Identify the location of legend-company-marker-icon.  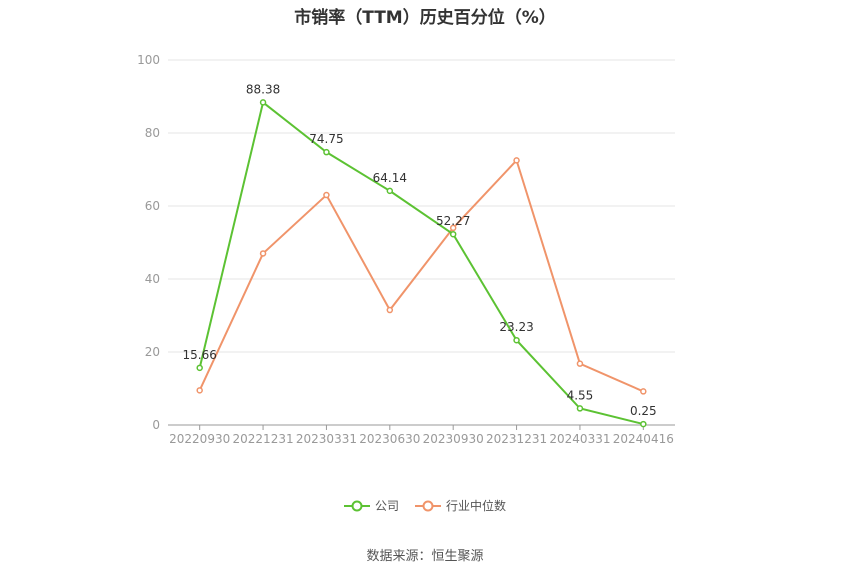
(356, 505).